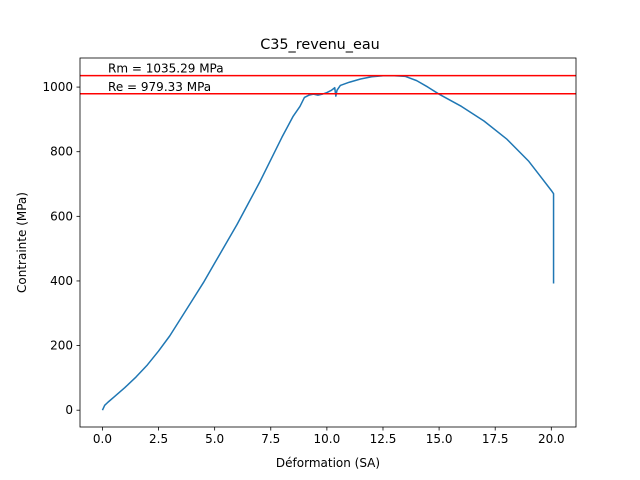 The image size is (640, 480). Describe the element at coordinates (328, 84) in the screenshot. I see `reference-lines` at that location.